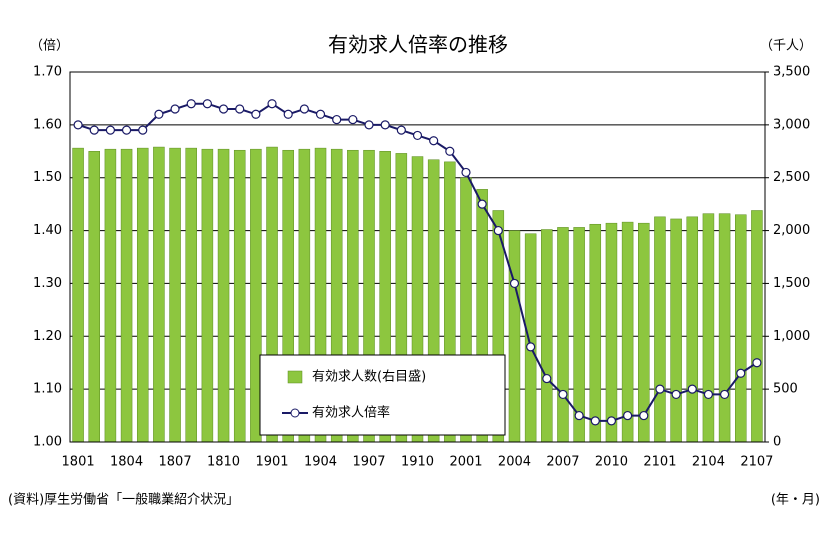  I want to click on x-tick-label: 1901, so click(271, 462).